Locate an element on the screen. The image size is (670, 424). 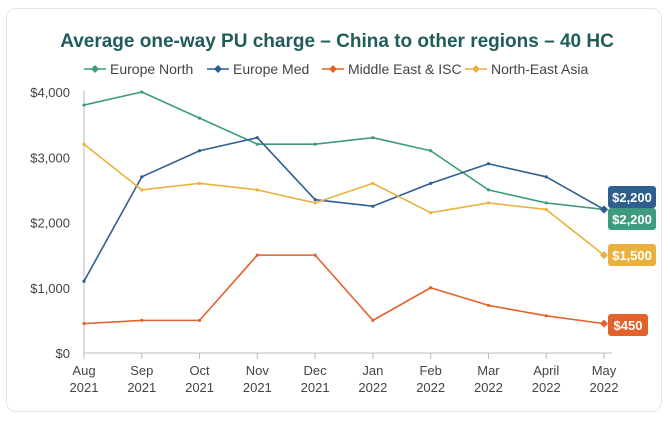
x-tick-label: May 2022 is located at coordinates (604, 379).